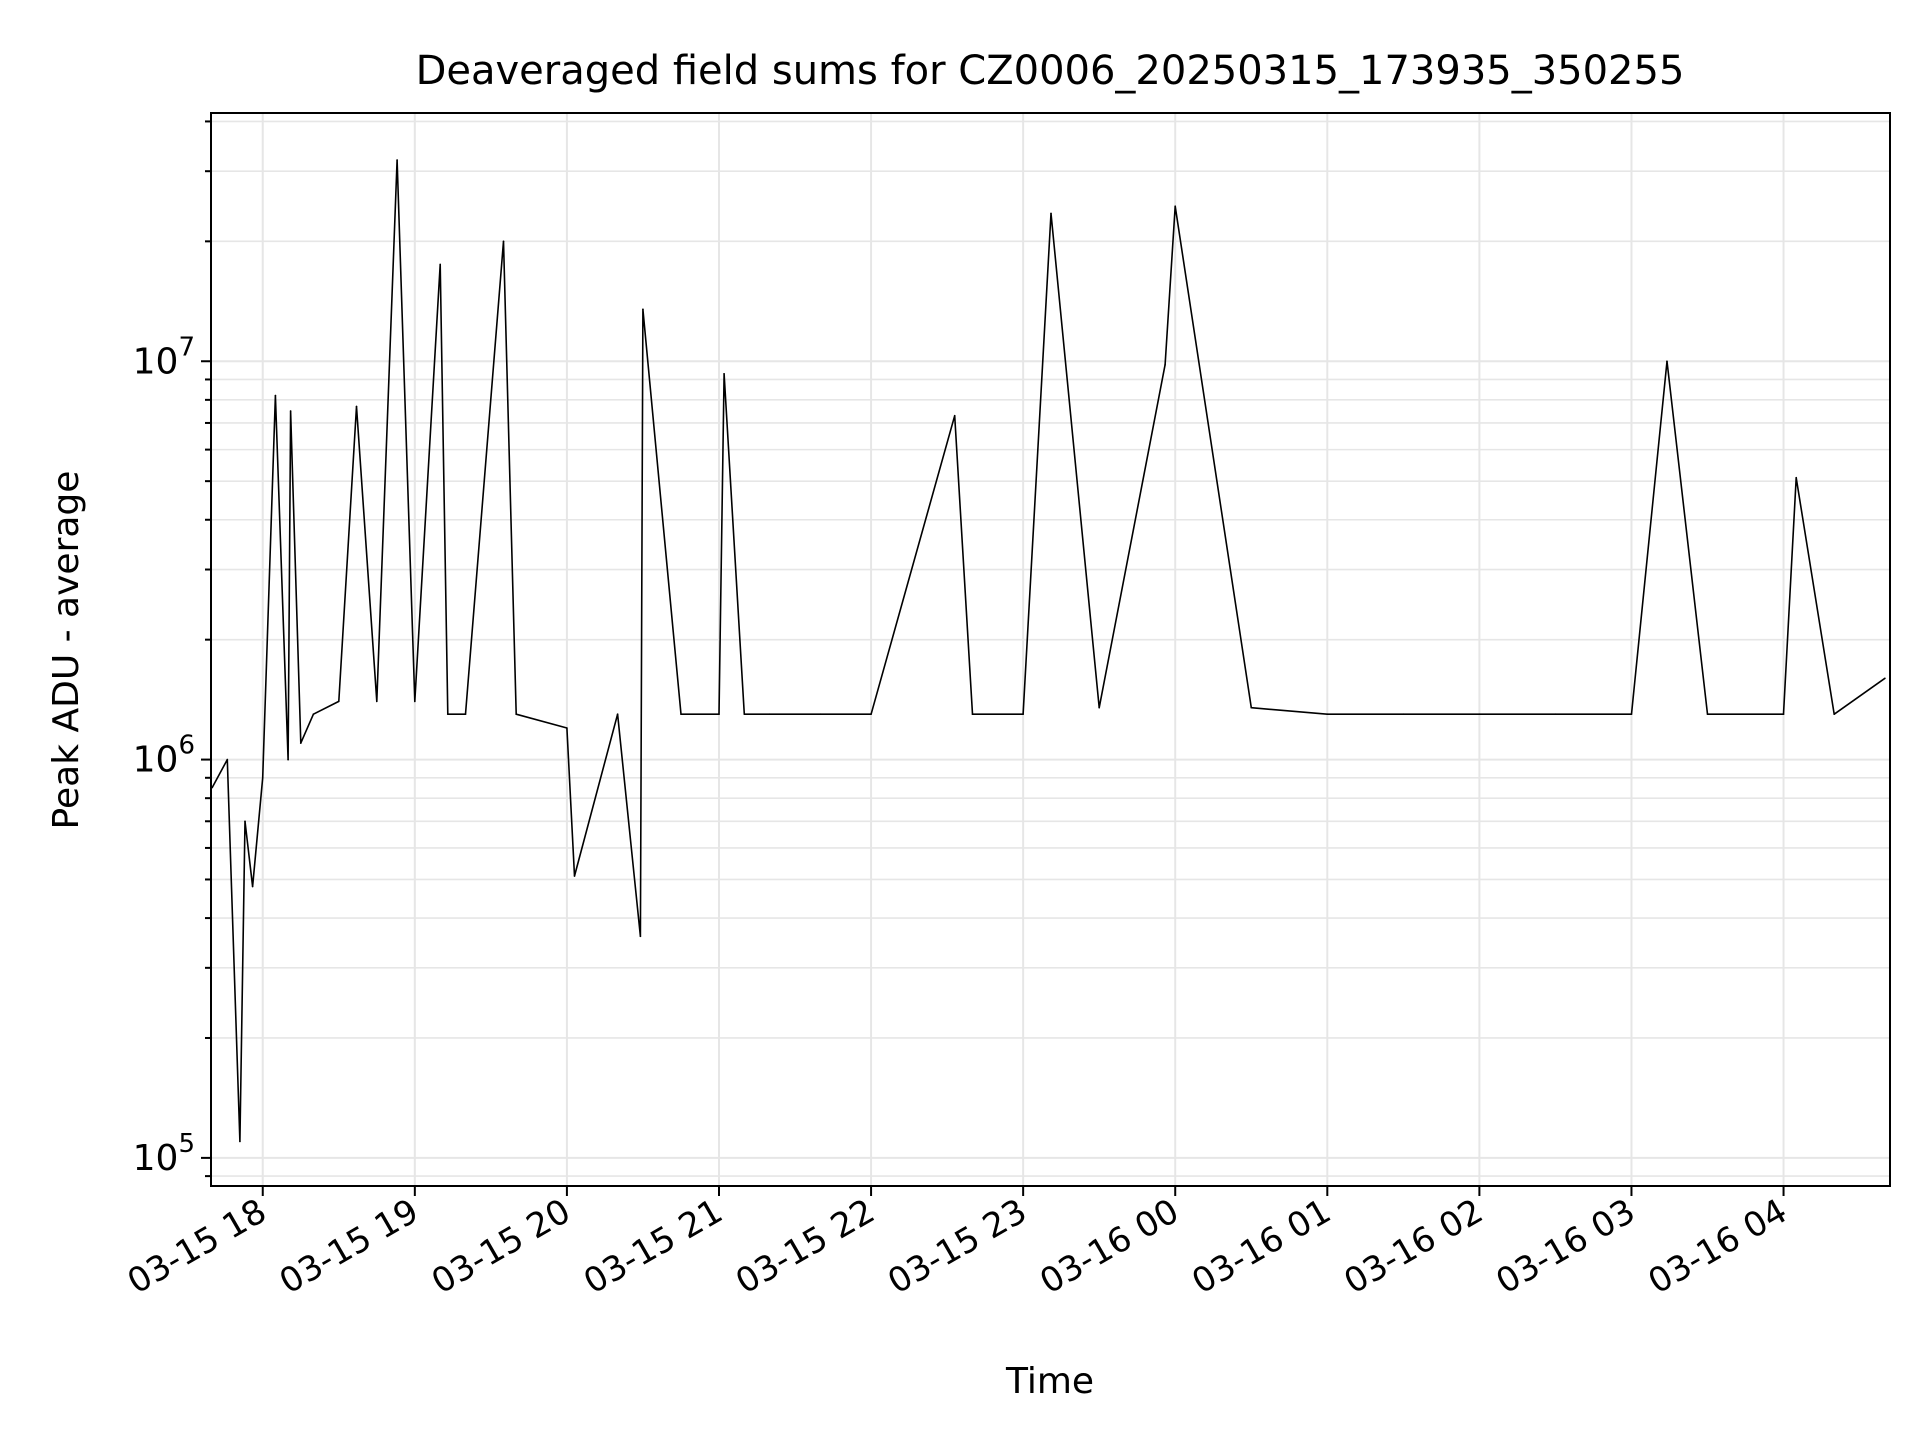 The height and width of the screenshot is (1445, 1920). I want to click on y-tick-label: 10⁵, so click(164, 1154).